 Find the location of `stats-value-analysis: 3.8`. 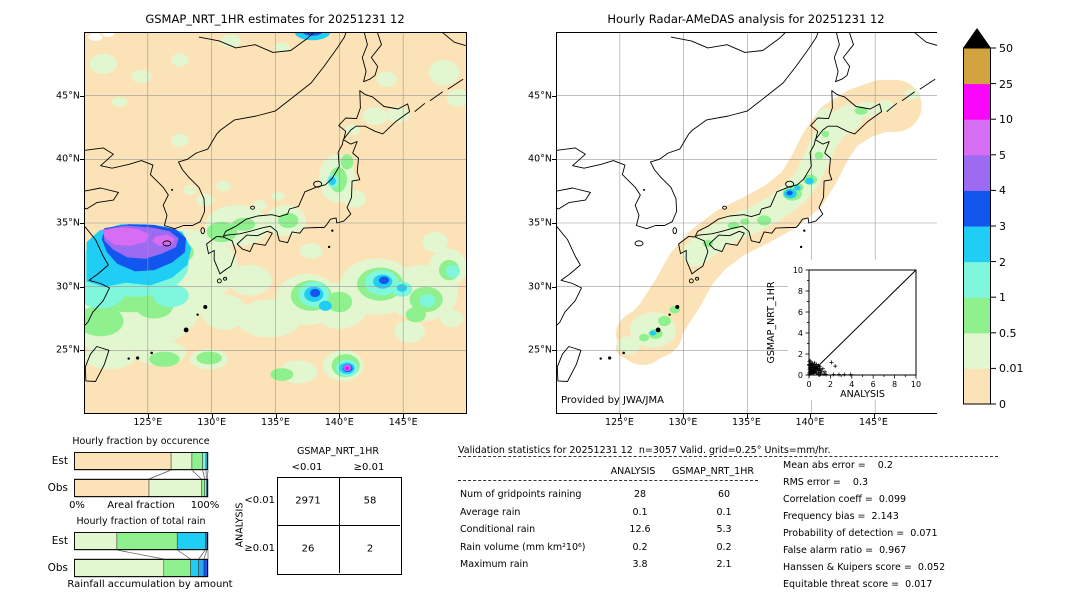

stats-value-analysis: 3.8 is located at coordinates (640, 565).